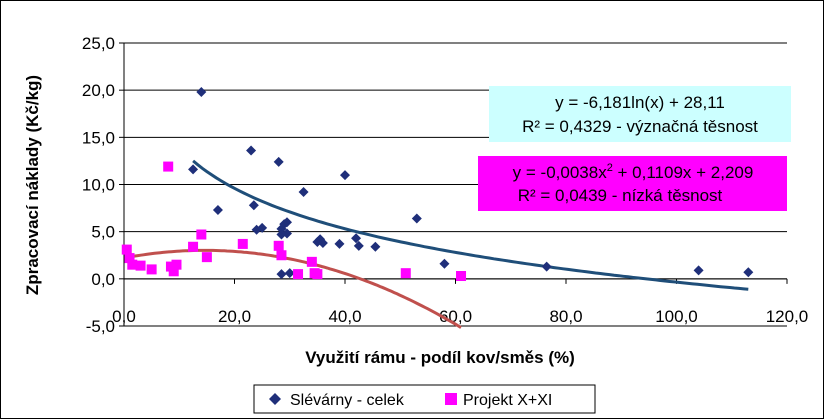 Image resolution: width=824 pixels, height=419 pixels. What do you see at coordinates (32, 185) in the screenshot?
I see `y-axis-title: Zpracovací náklady (Kč/kg)` at bounding box center [32, 185].